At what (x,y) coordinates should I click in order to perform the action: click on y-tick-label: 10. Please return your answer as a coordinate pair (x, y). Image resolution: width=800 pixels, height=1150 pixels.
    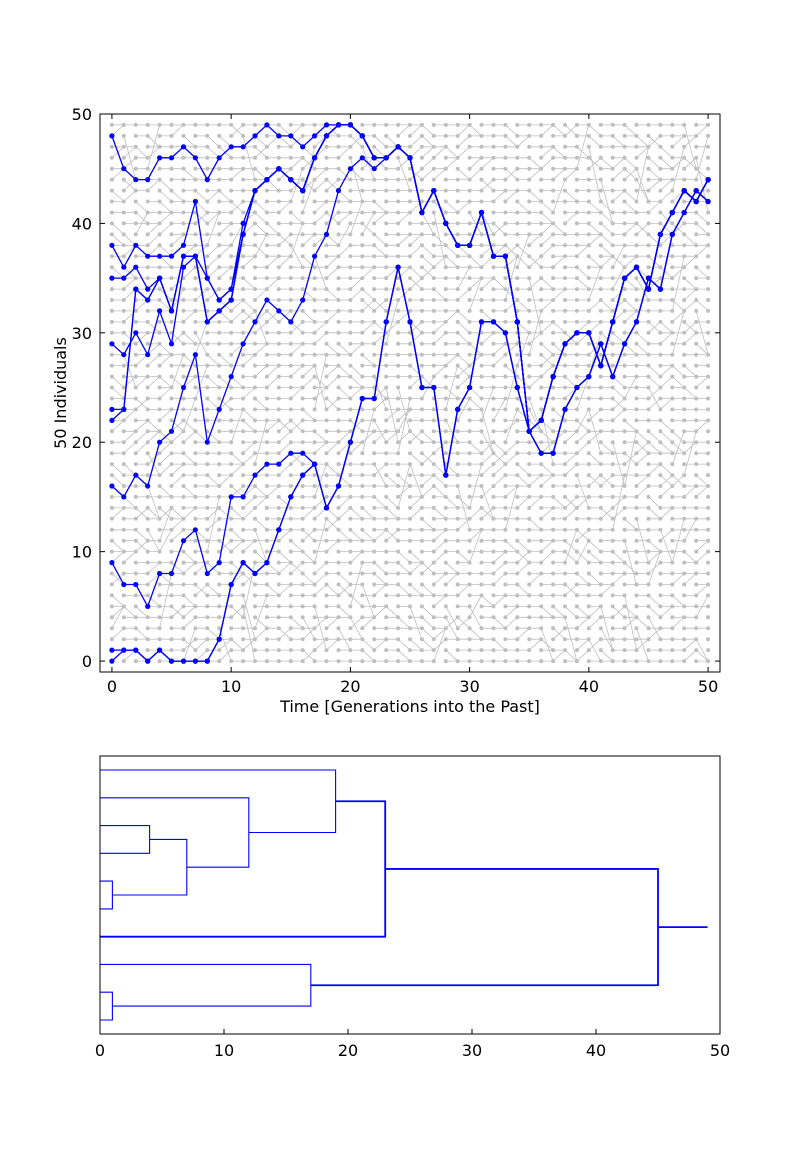
    Looking at the image, I should click on (82, 552).